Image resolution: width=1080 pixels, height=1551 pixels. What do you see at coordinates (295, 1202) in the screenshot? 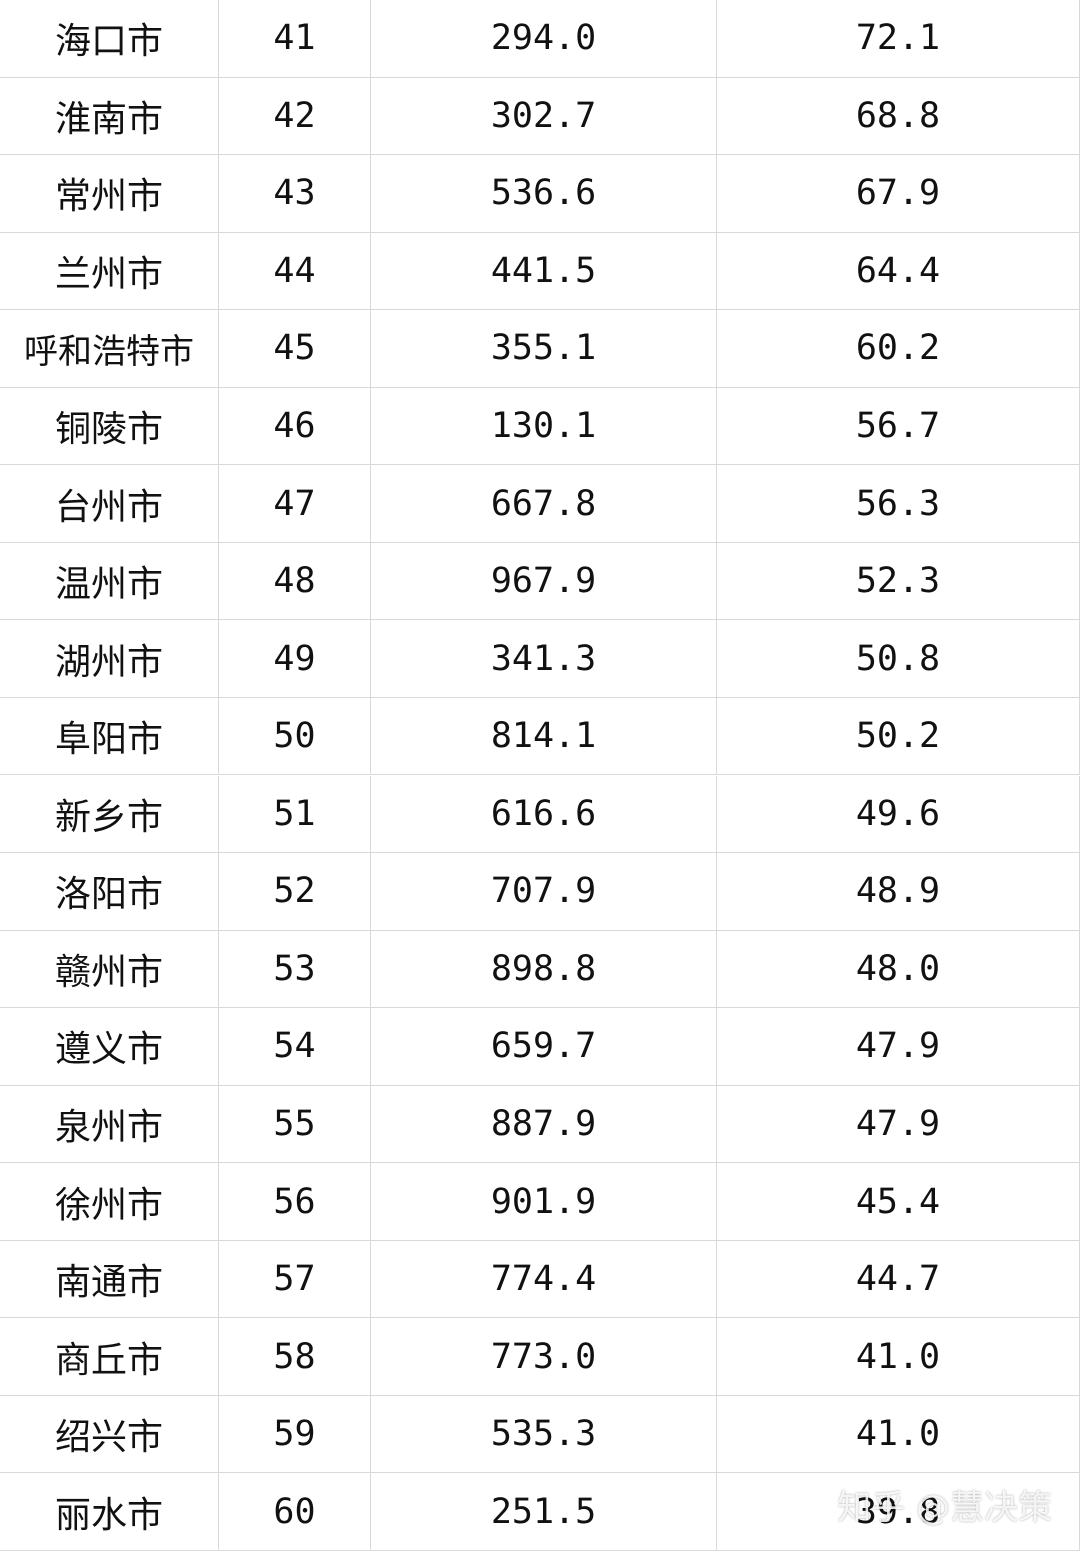
I see `rank-cell: 56` at bounding box center [295, 1202].